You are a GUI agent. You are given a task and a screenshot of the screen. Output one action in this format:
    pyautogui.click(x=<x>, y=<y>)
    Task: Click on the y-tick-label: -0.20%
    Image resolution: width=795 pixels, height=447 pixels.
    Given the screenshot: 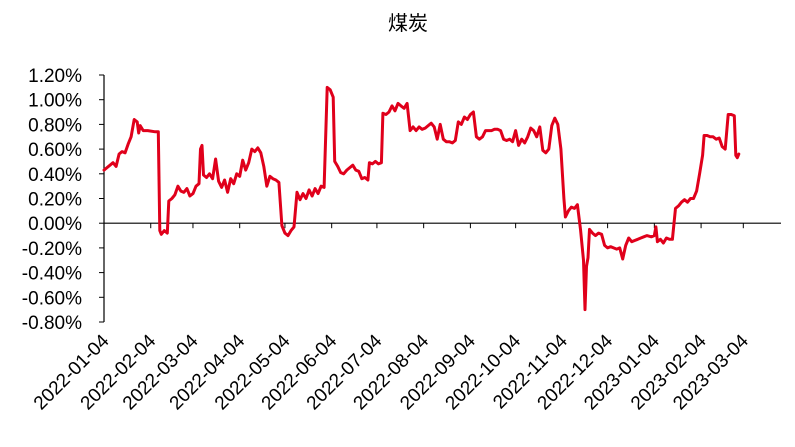 What is the action you would take?
    pyautogui.click(x=52, y=249)
    